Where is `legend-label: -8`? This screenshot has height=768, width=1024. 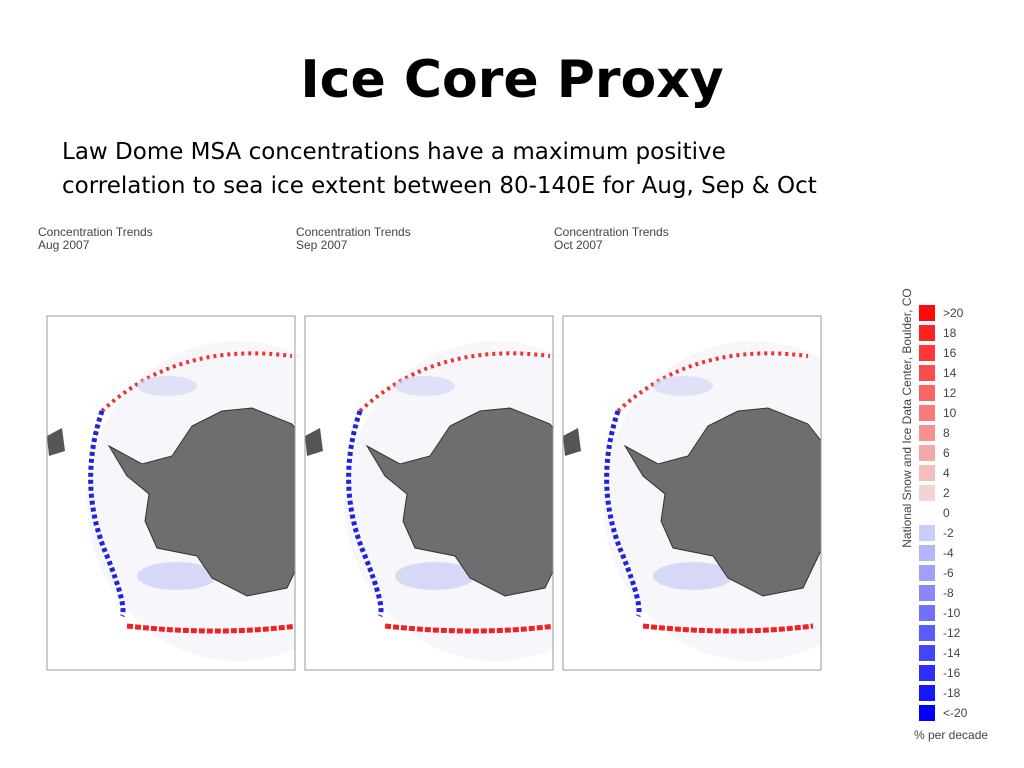 legend-label: -8 is located at coordinates (948, 593).